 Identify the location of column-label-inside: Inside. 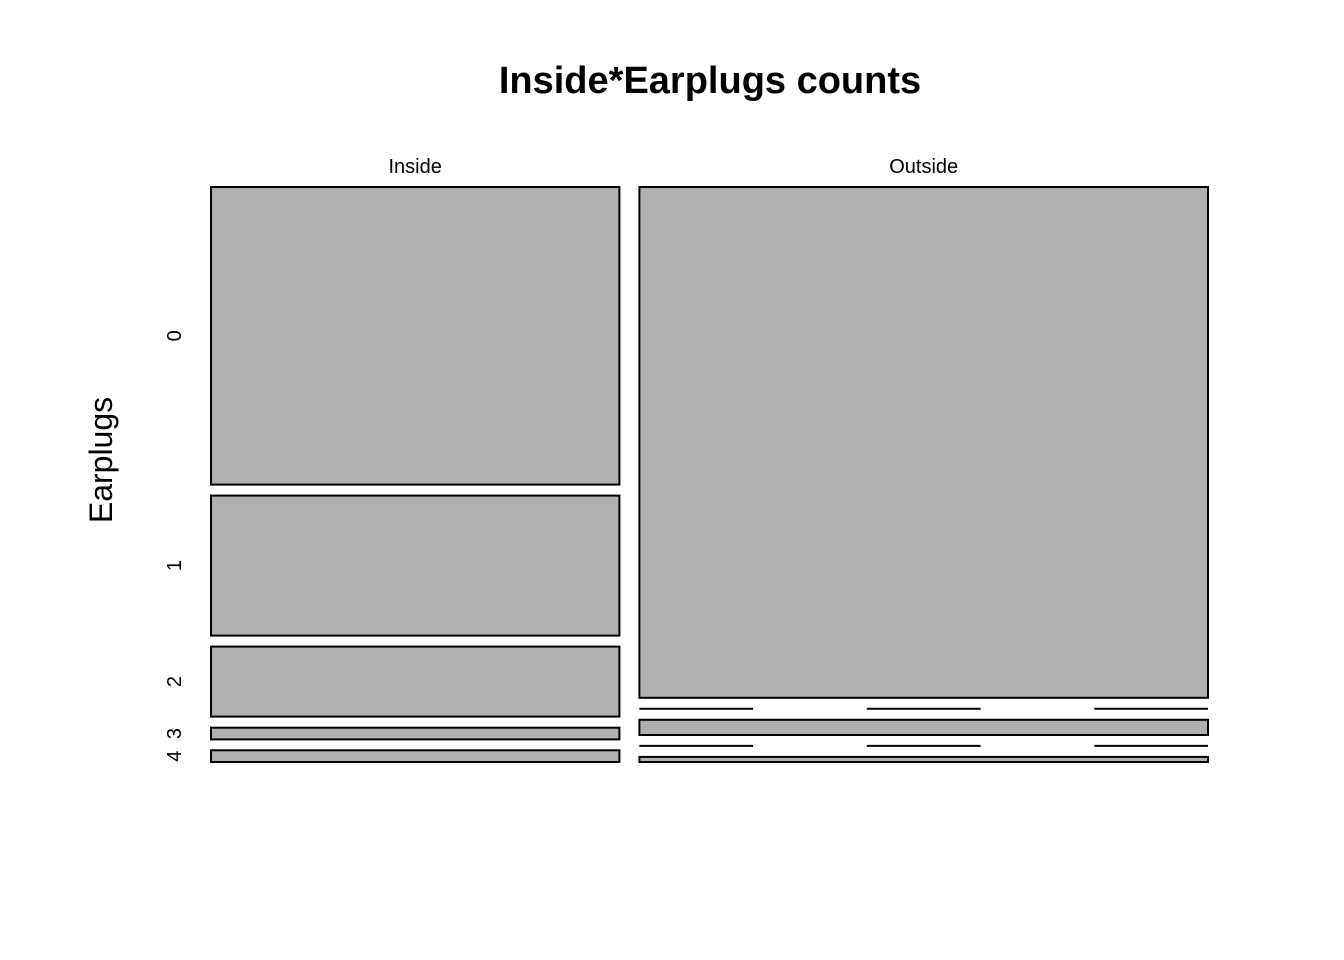
(415, 167).